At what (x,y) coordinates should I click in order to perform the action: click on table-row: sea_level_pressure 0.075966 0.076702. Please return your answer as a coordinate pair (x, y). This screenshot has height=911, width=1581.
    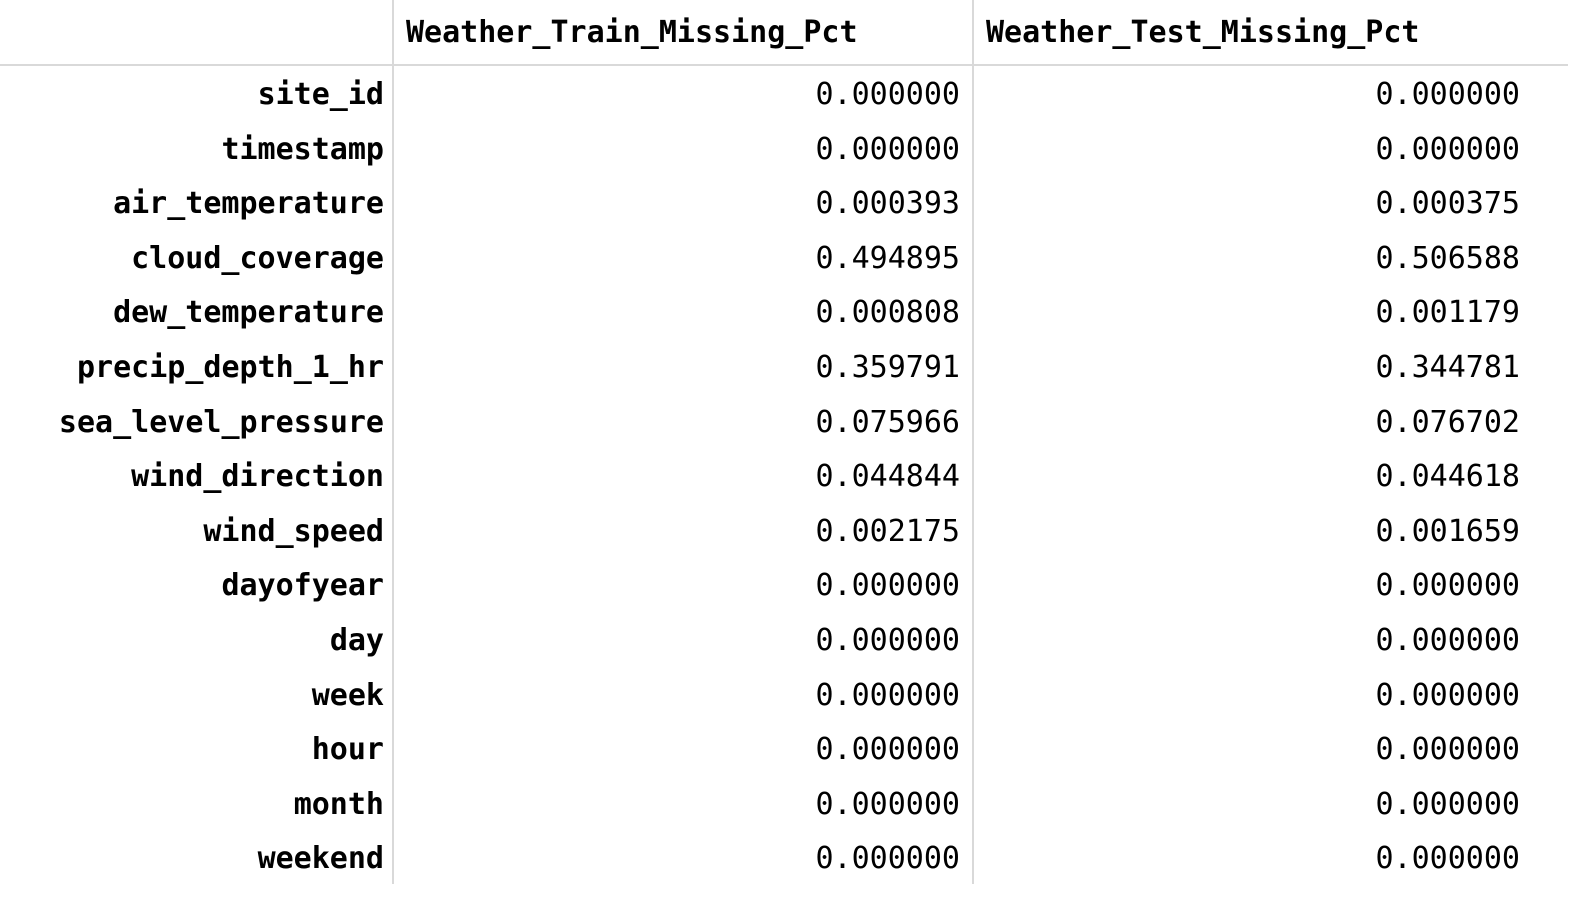
    Looking at the image, I should click on (784, 423).